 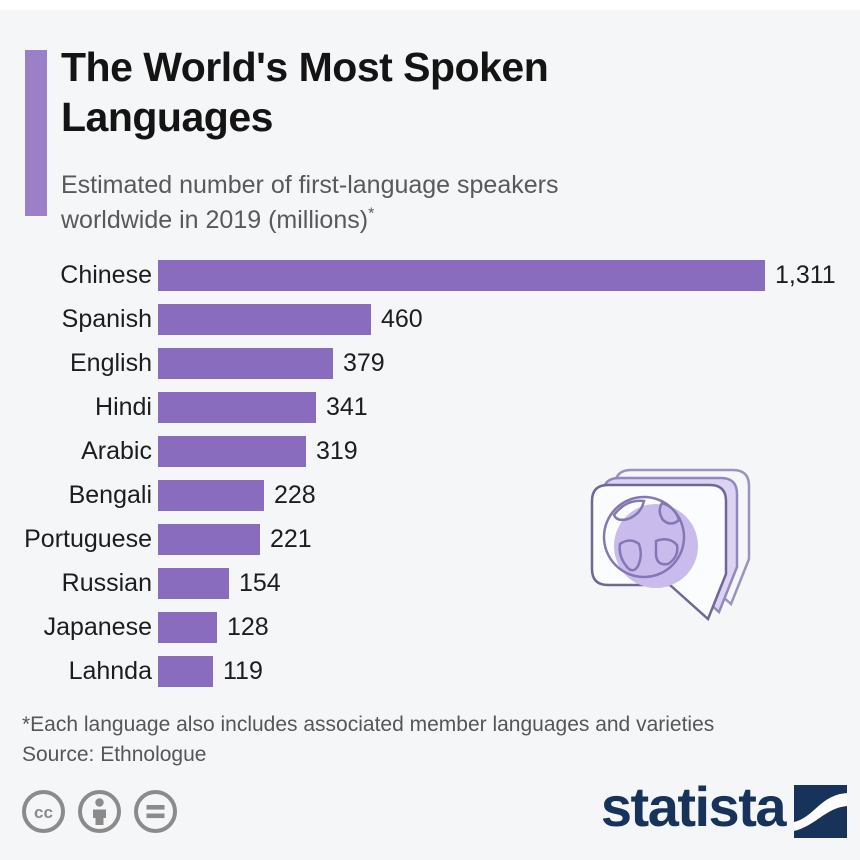 I want to click on bar-row: Chinese 1,311, so click(x=430, y=275).